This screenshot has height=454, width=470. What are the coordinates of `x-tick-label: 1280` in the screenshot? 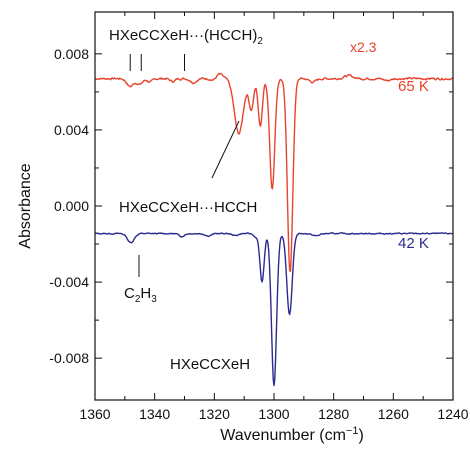 It's located at (333, 414).